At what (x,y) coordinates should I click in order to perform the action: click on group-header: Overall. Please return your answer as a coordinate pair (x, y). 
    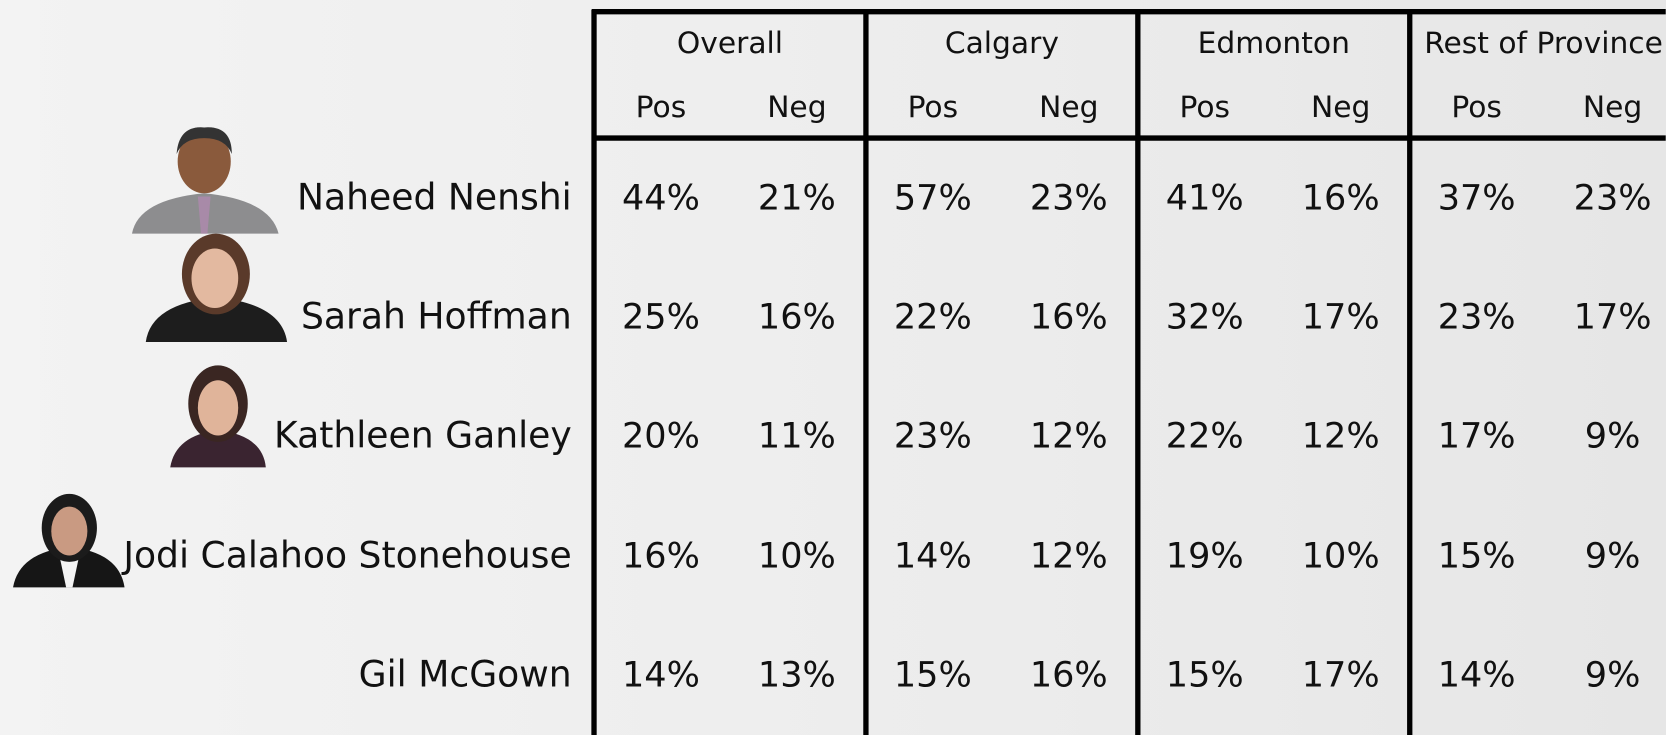
    Looking at the image, I should click on (730, 43).